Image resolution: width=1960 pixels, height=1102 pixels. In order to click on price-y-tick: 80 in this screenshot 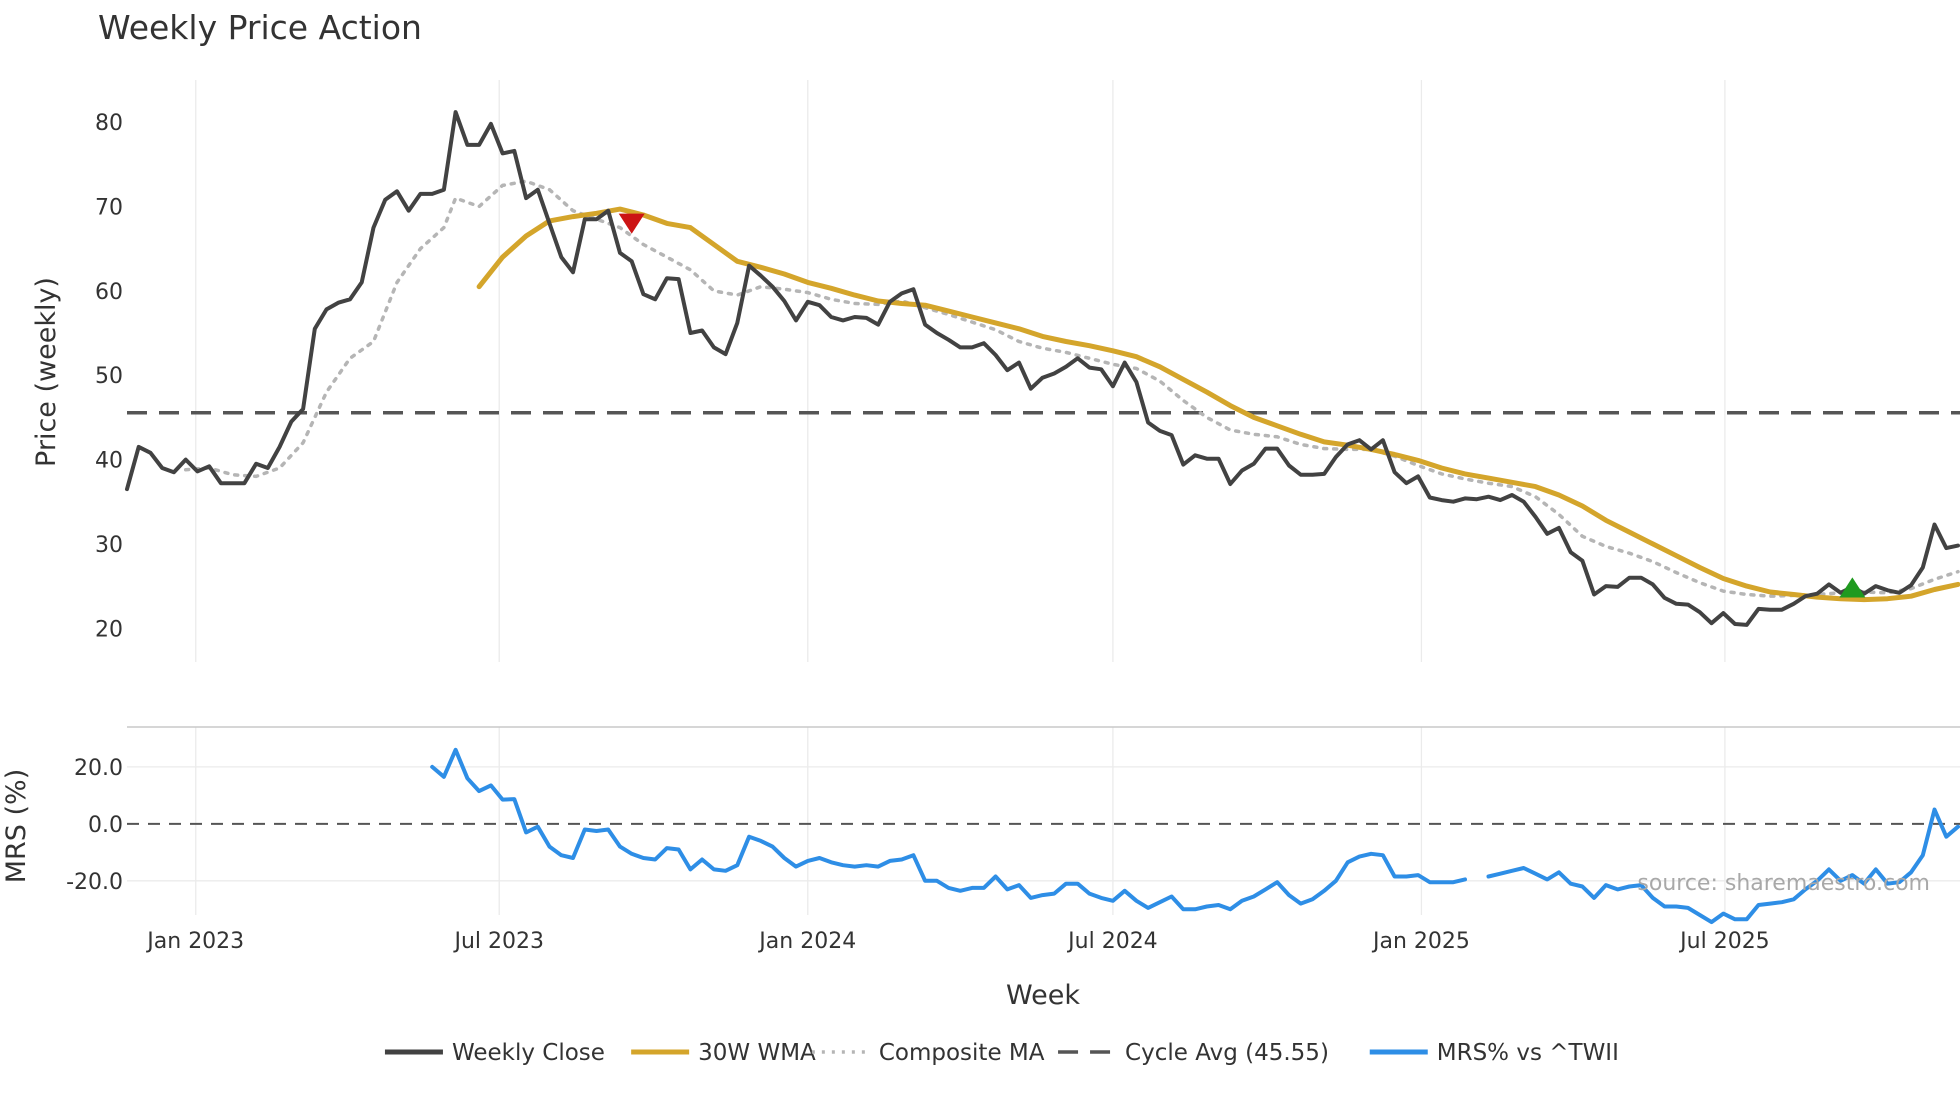, I will do `click(109, 123)`.